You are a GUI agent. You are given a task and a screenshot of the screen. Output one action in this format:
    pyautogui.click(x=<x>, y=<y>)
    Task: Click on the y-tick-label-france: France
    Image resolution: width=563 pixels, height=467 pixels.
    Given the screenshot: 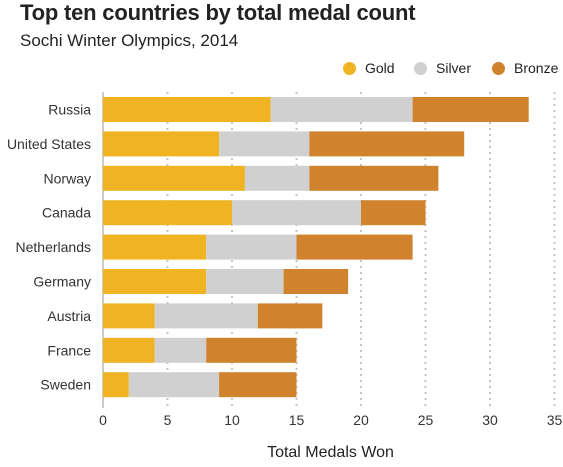 What is the action you would take?
    pyautogui.click(x=69, y=350)
    